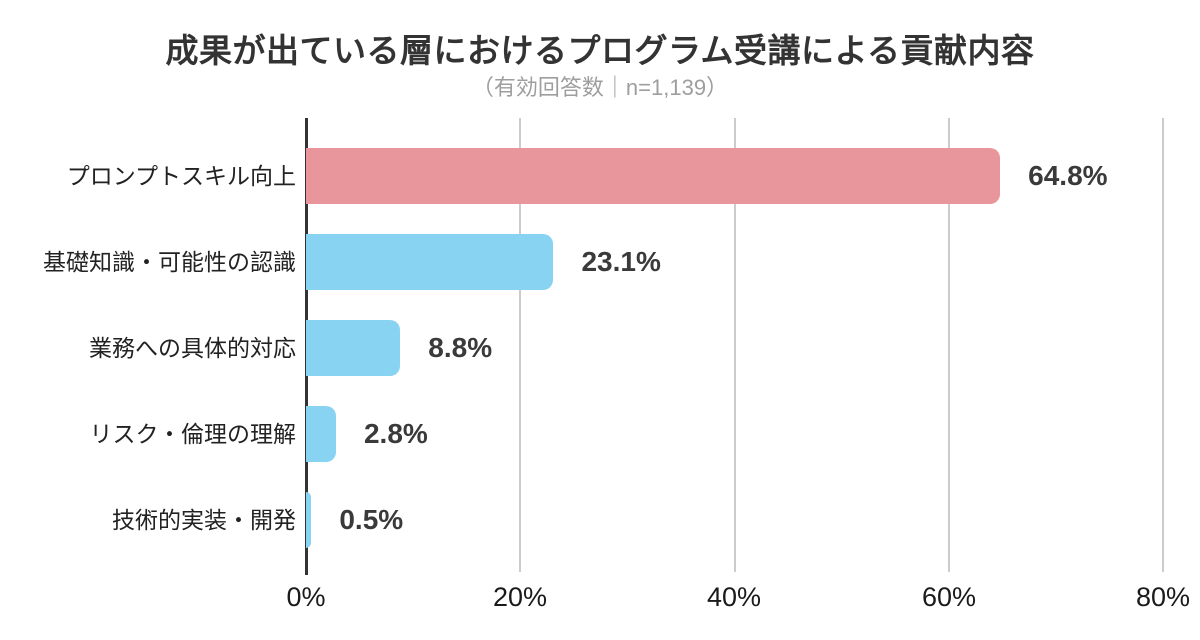 The width and height of the screenshot is (1200, 640). I want to click on bar-row: 8.8%, so click(734, 348).